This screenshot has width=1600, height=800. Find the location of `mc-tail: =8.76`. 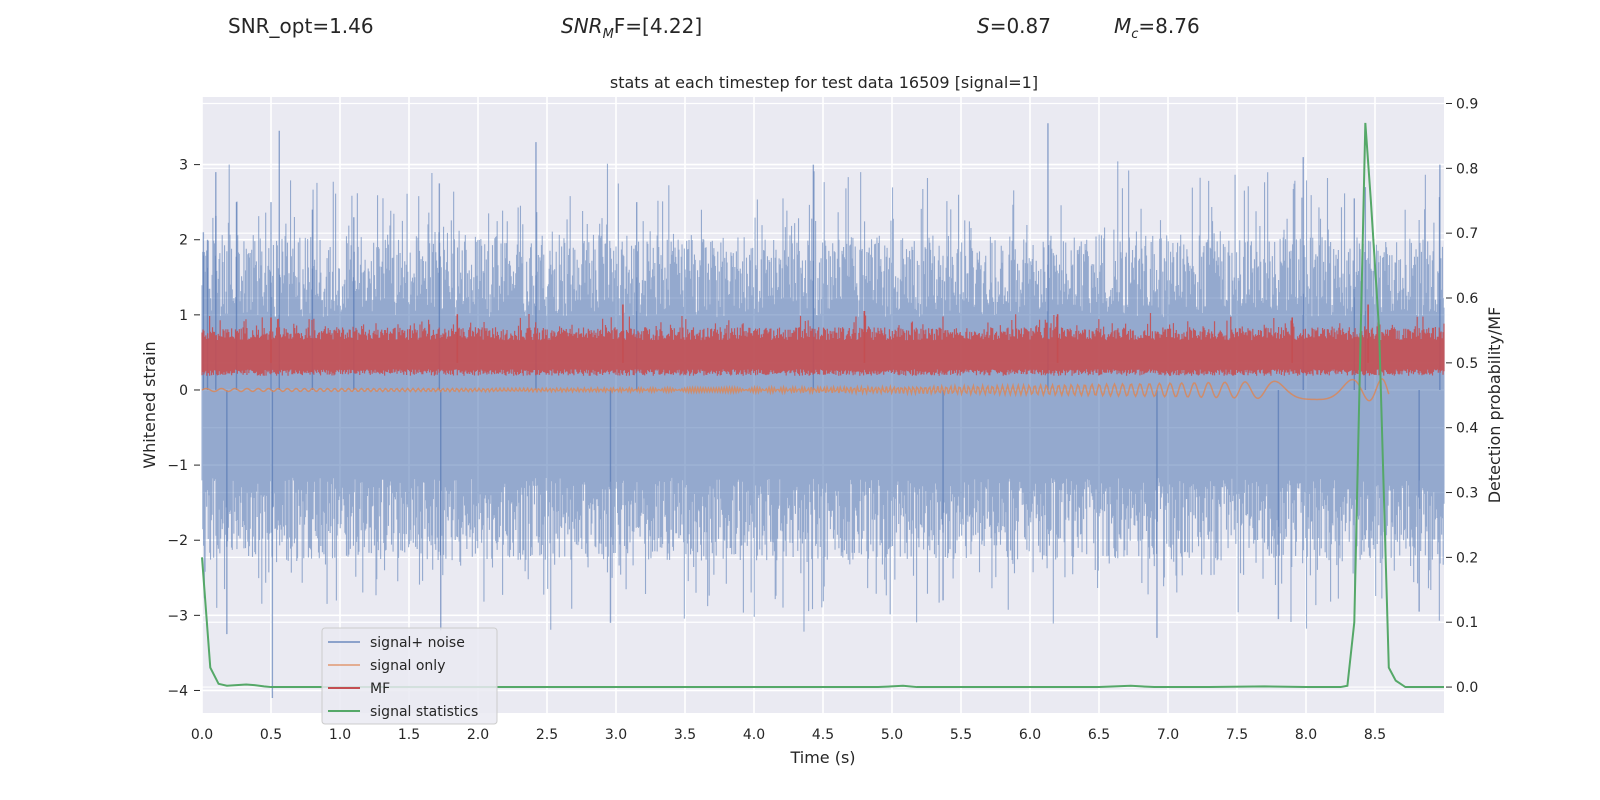

mc-tail: =8.76 is located at coordinates (1169, 26).